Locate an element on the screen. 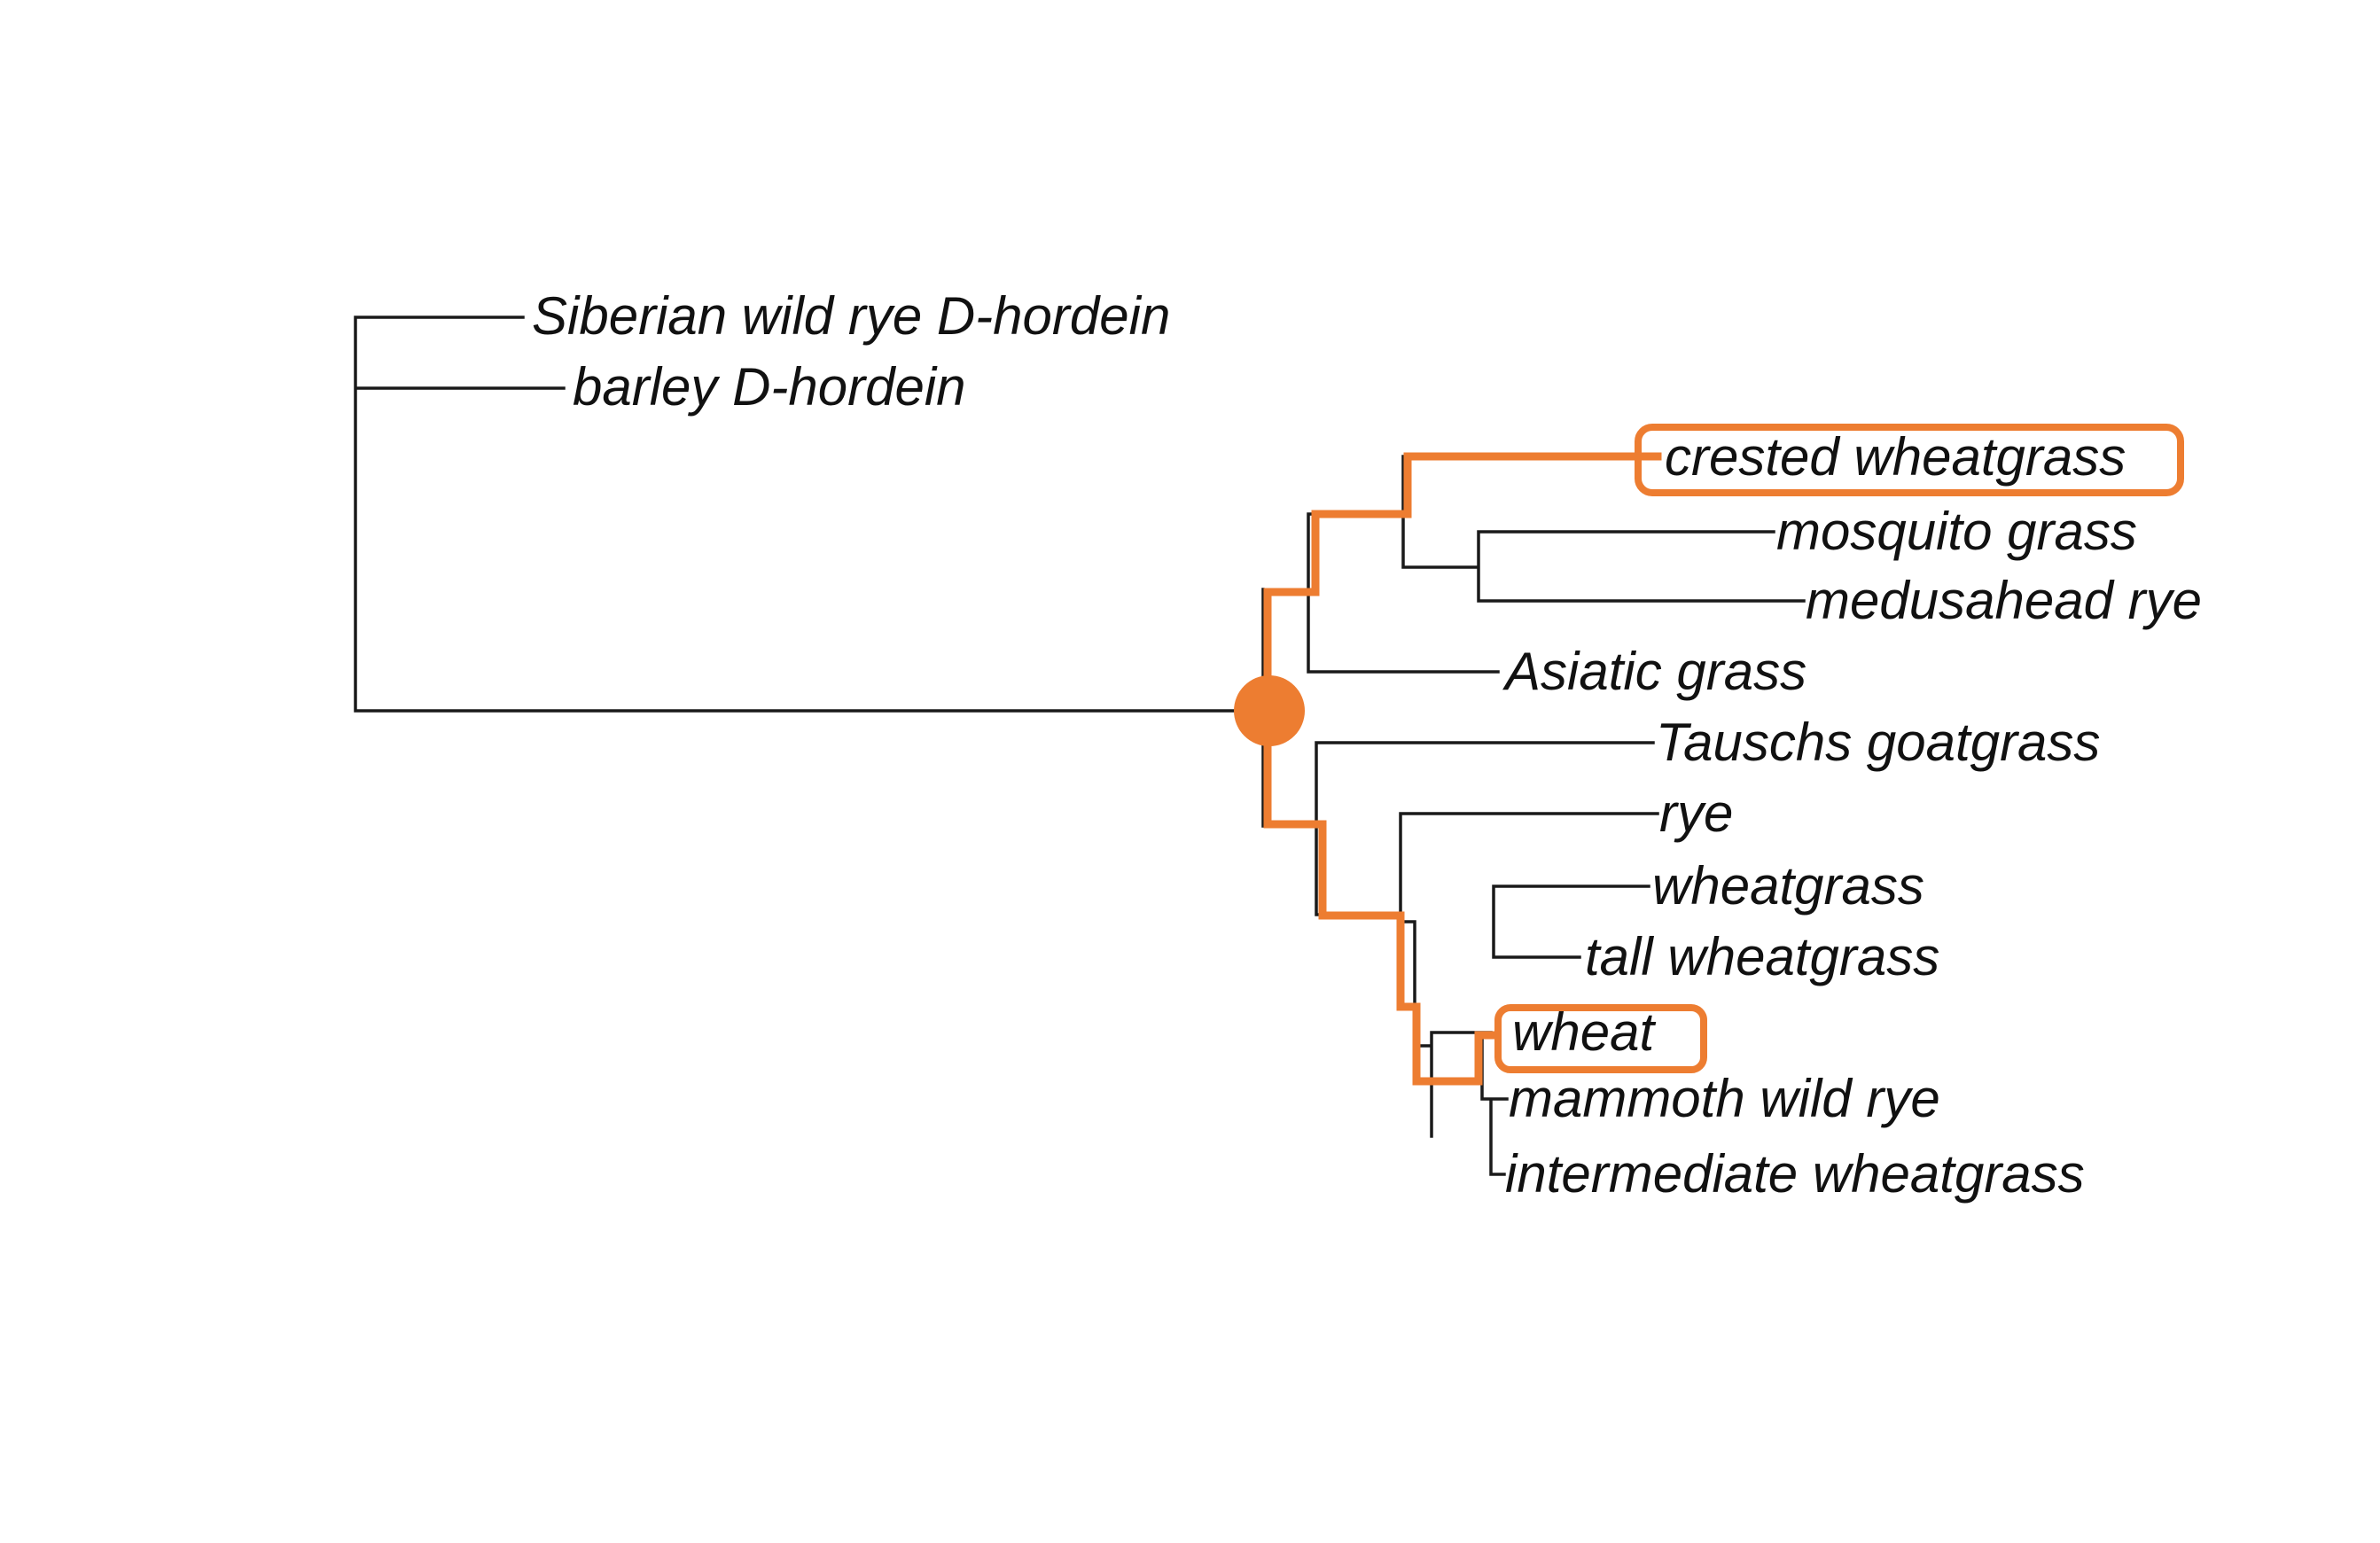 This screenshot has width=2380, height=1543. tip-label-mosquito-grass: mosquito grass is located at coordinates (1956, 531).